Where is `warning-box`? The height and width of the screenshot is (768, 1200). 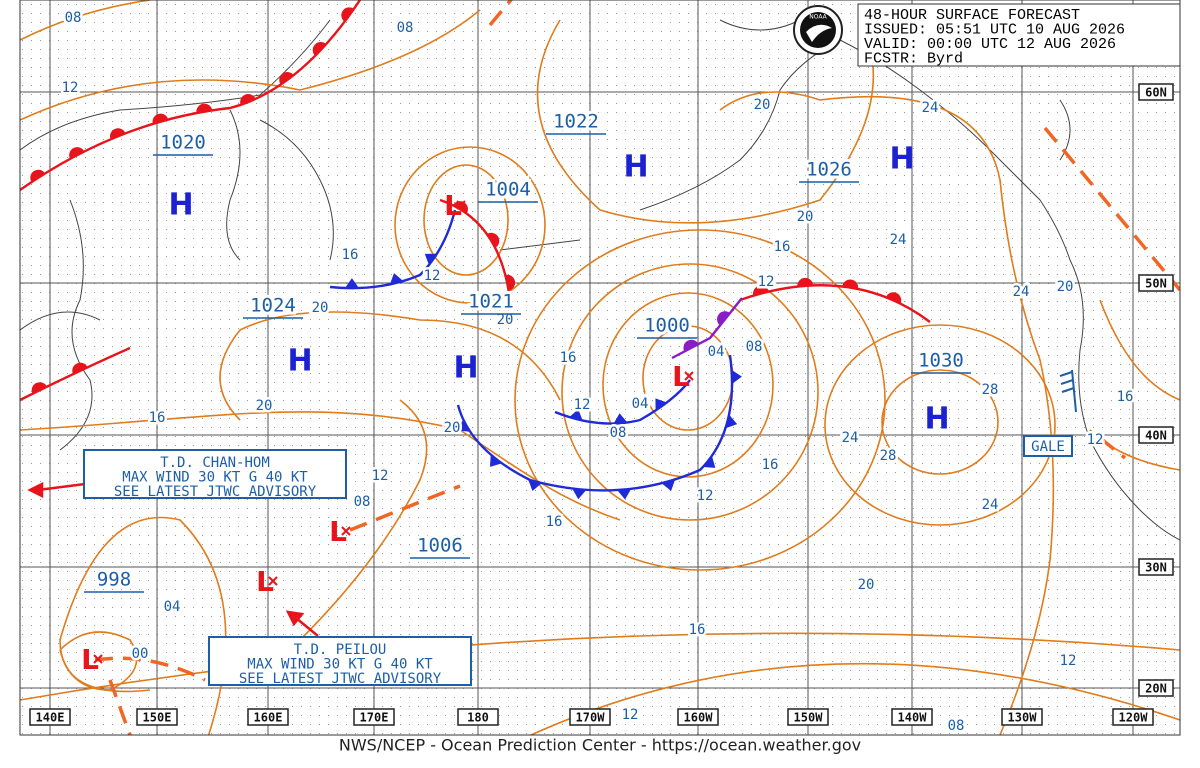
warning-box is located at coordinates (1048, 446).